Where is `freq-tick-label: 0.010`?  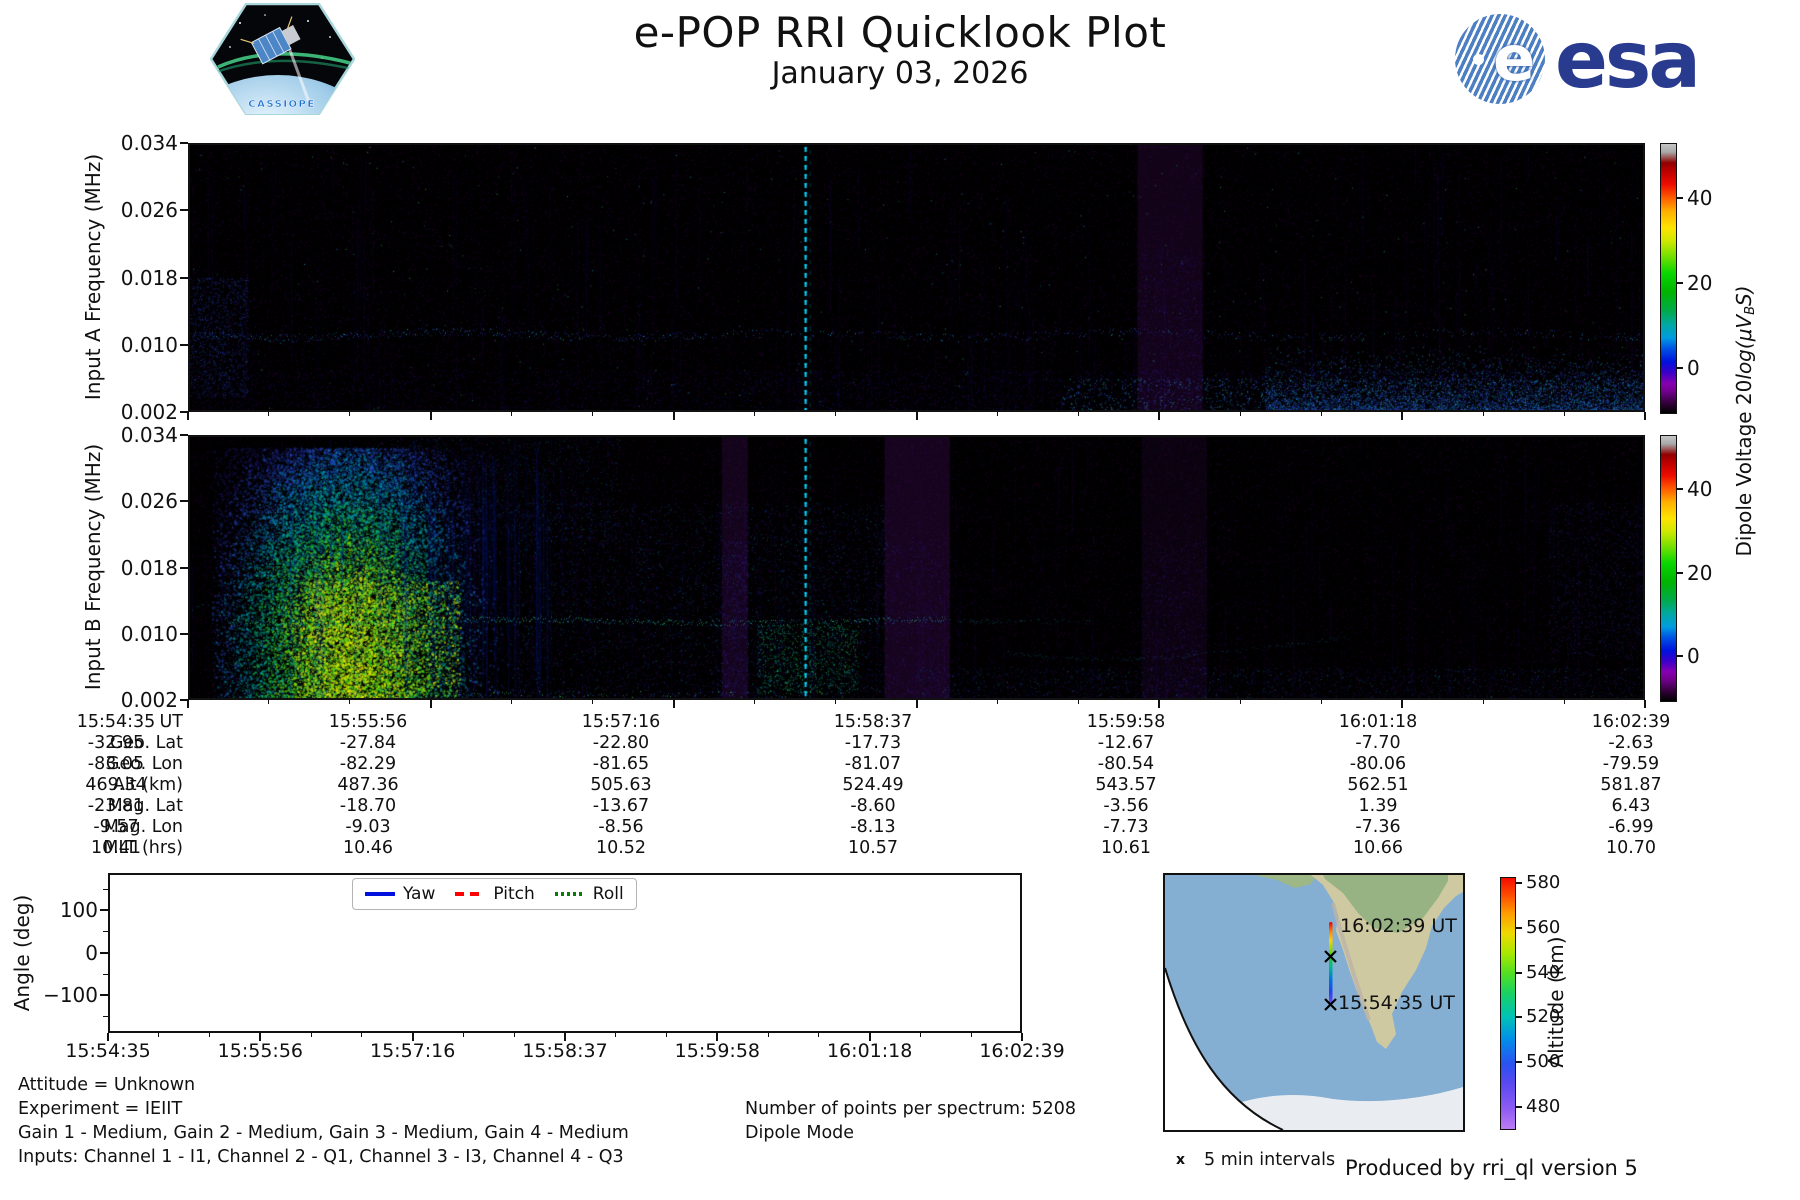
freq-tick-label: 0.010 is located at coordinates (149, 633).